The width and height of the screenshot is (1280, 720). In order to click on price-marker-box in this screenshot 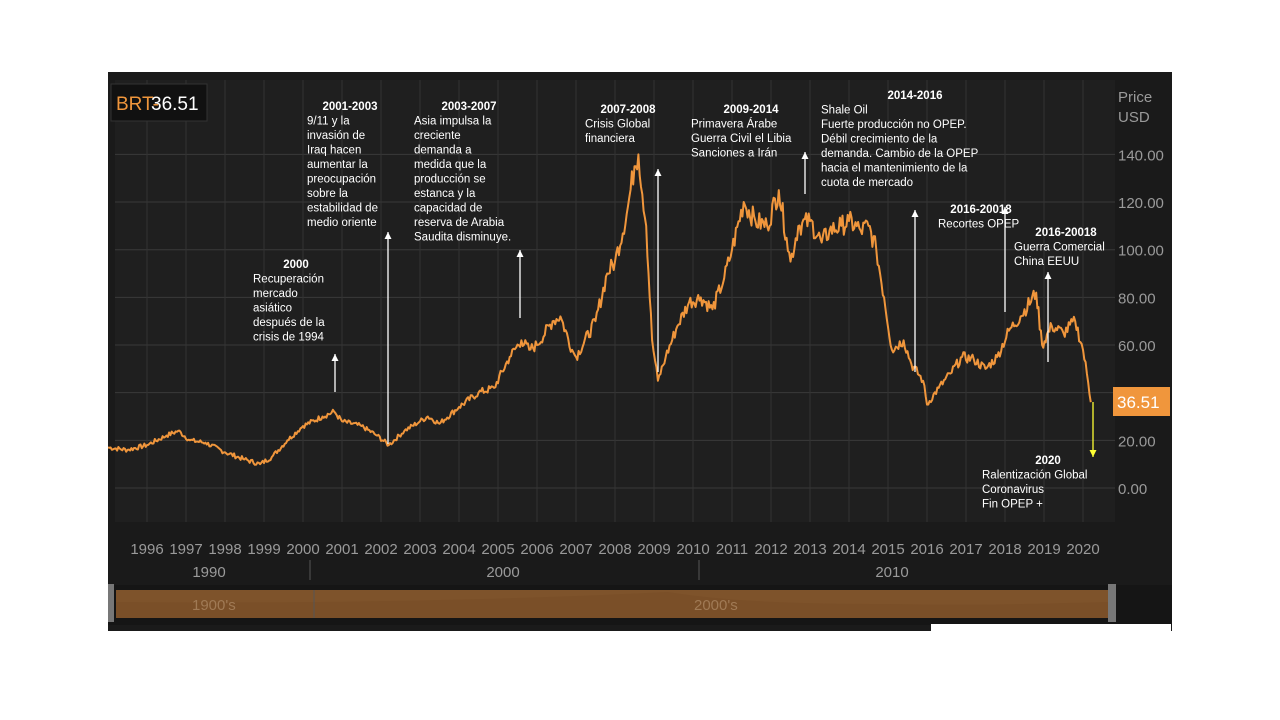, I will do `click(1141, 401)`.